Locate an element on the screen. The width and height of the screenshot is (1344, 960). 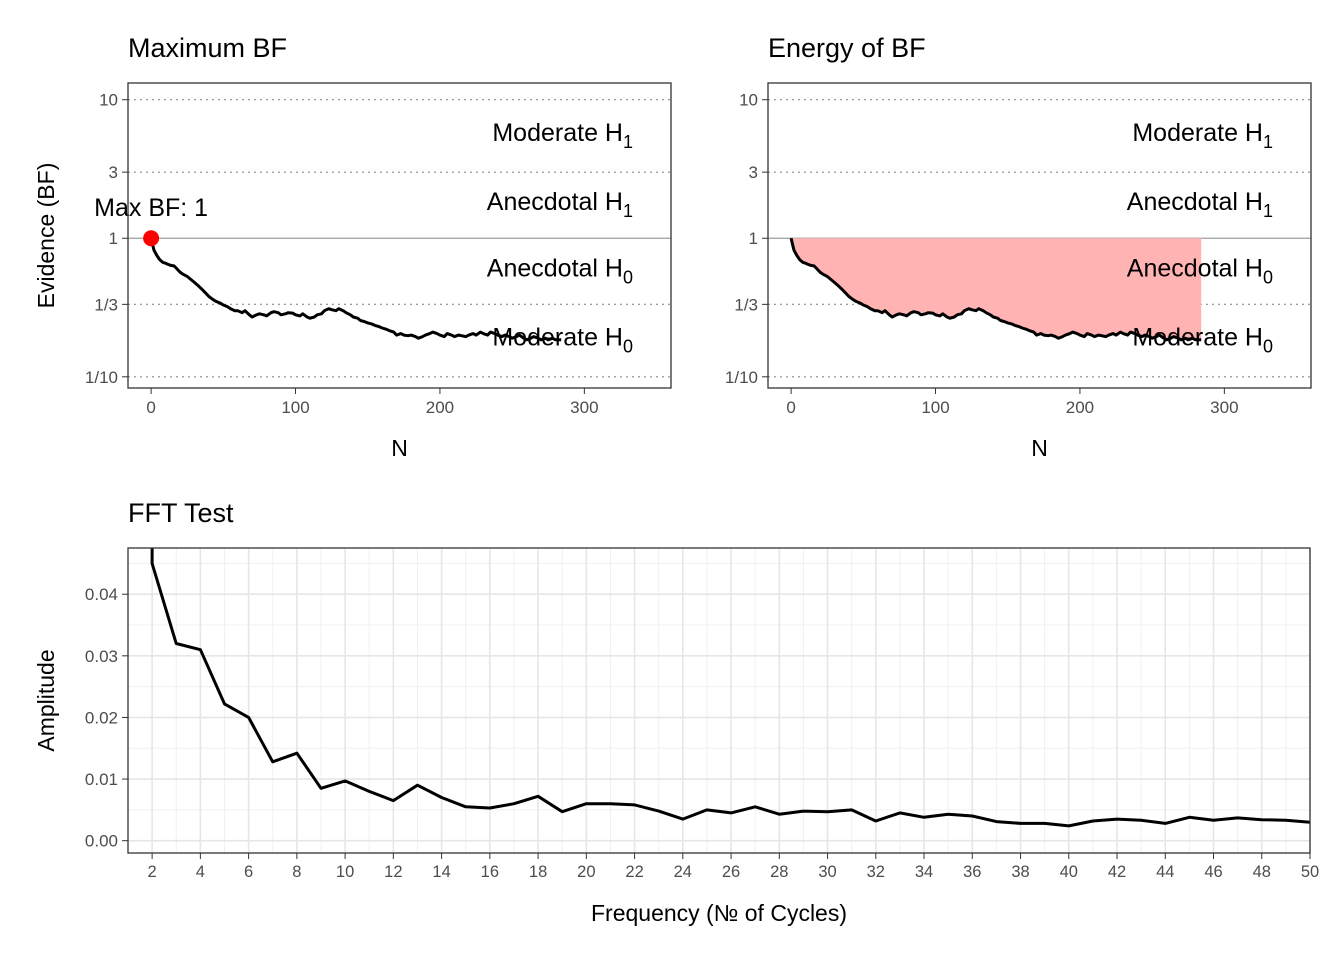
chart-title: FFT Test is located at coordinates (181, 513).